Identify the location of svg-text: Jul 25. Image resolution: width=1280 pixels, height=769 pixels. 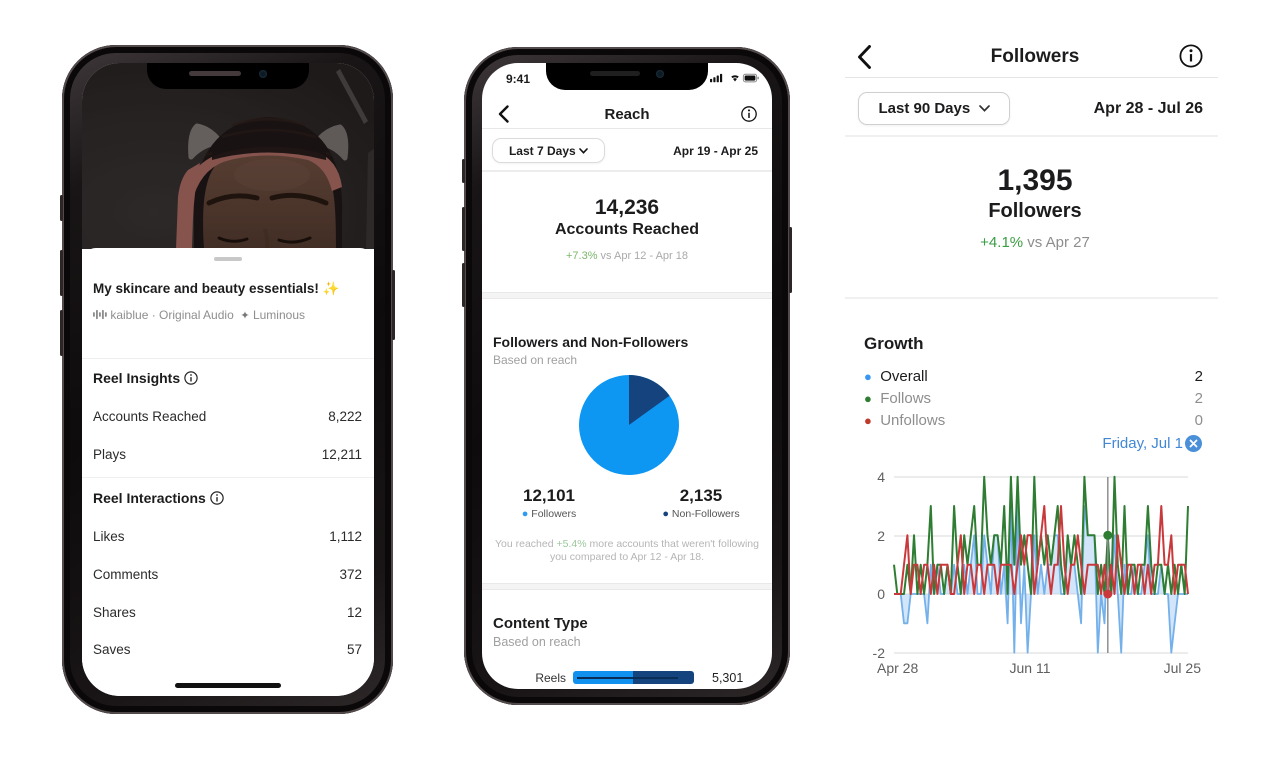
(1183, 668).